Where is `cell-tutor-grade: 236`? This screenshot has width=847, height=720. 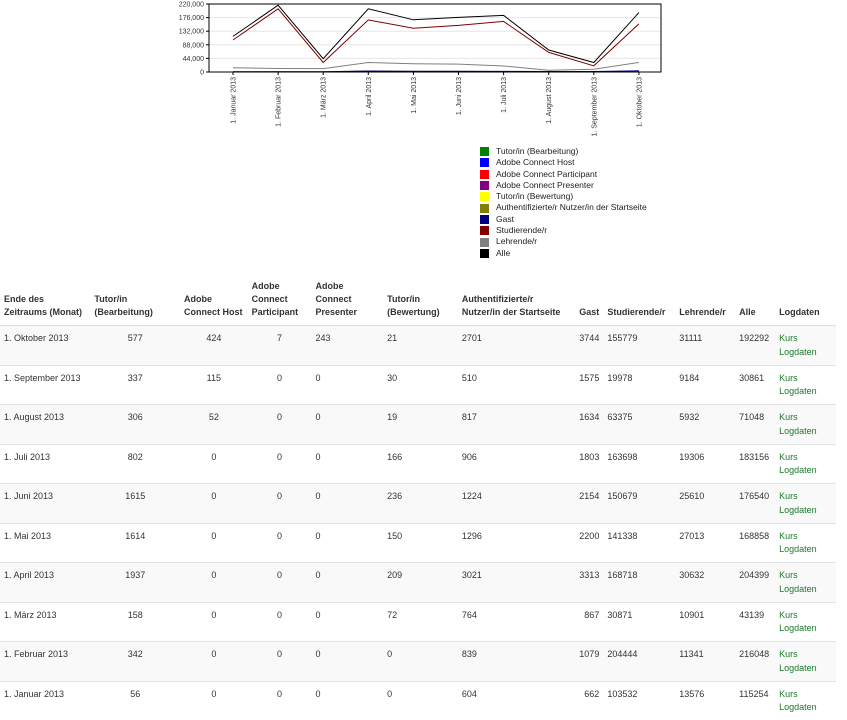
cell-tutor-grade: 236 is located at coordinates (420, 504).